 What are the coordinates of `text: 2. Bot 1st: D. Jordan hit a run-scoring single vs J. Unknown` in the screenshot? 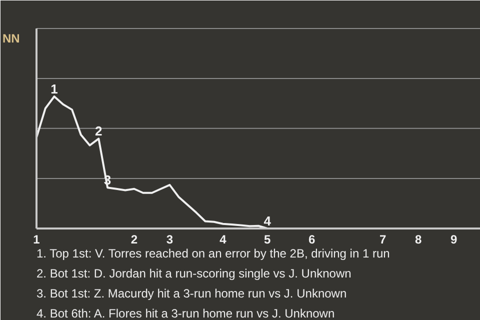 It's located at (194, 273).